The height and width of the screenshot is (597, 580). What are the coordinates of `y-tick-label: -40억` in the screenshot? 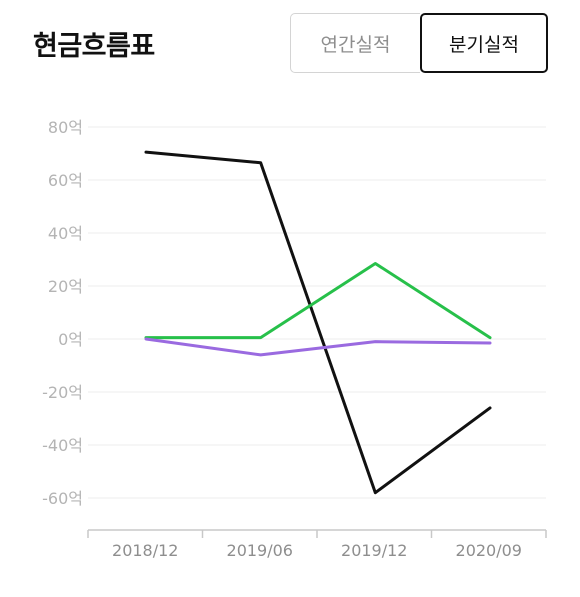 It's located at (62, 445).